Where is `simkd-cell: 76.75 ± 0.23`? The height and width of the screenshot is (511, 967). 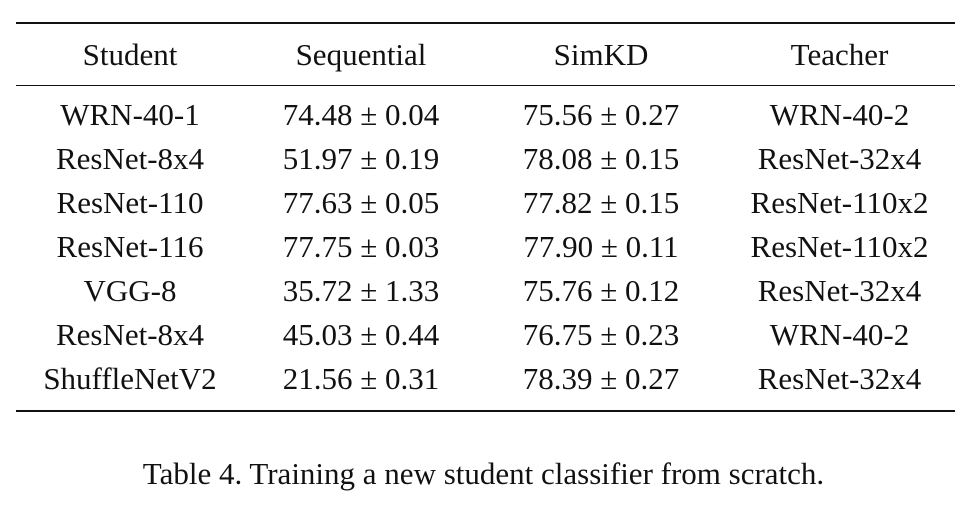 simkd-cell: 76.75 ± 0.23 is located at coordinates (601, 334).